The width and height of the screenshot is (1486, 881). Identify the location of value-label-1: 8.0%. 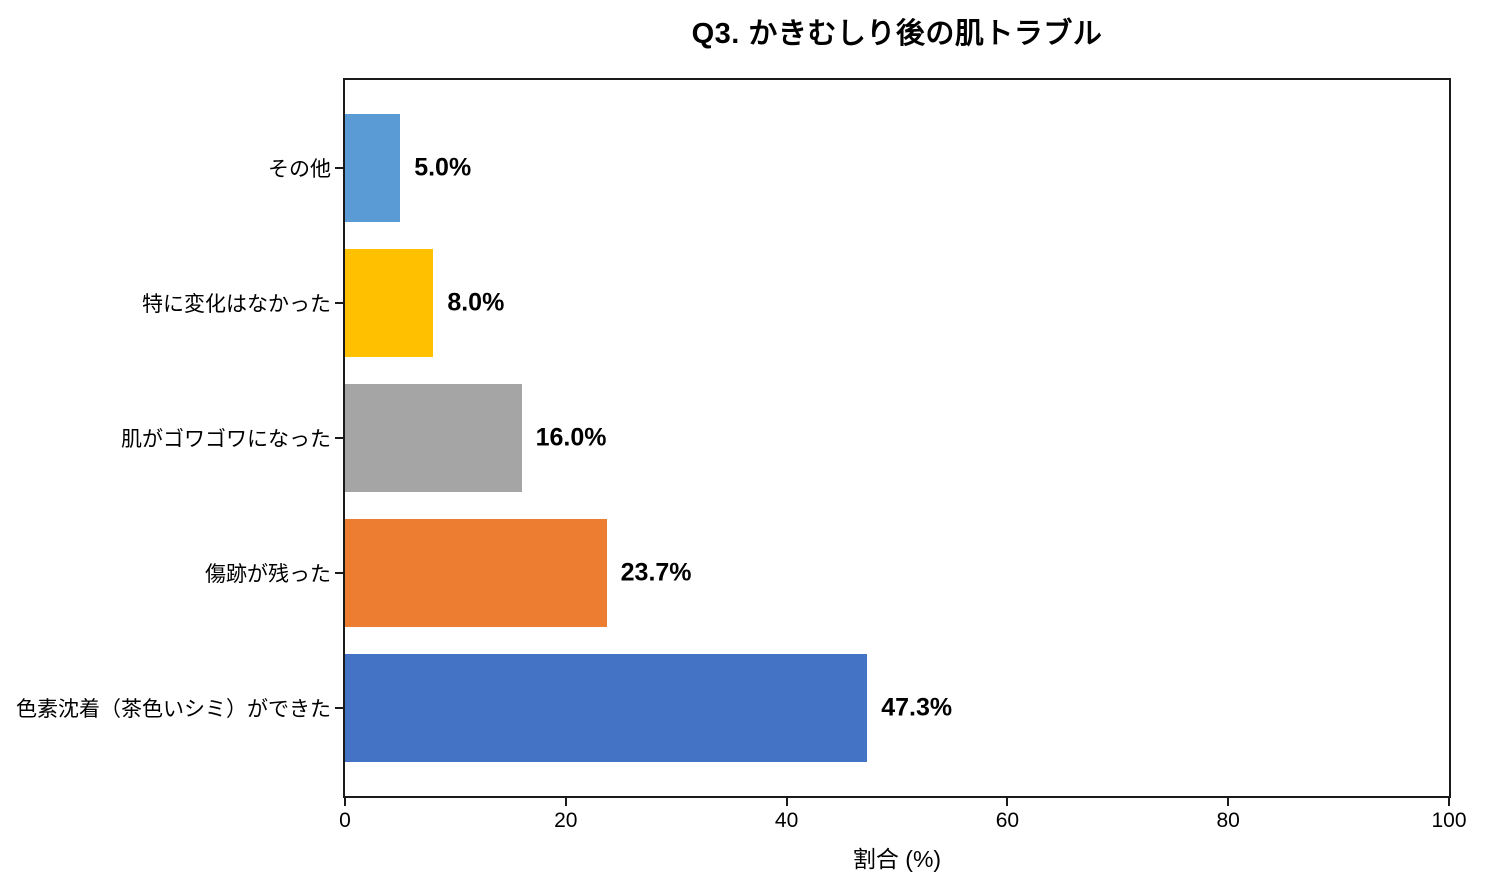
(476, 302).